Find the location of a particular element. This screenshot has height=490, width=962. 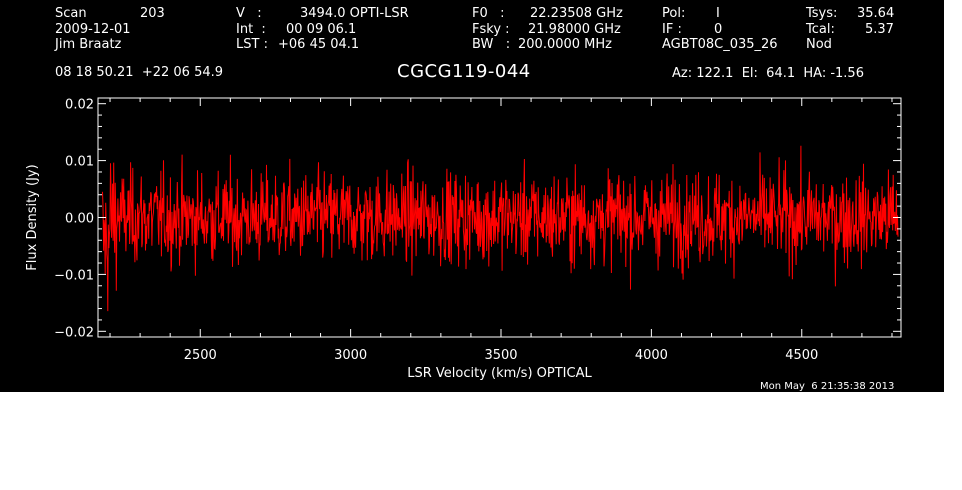

pointing-info: Az: 122.1 El: 64.1 HA: -1.56 is located at coordinates (768, 73).